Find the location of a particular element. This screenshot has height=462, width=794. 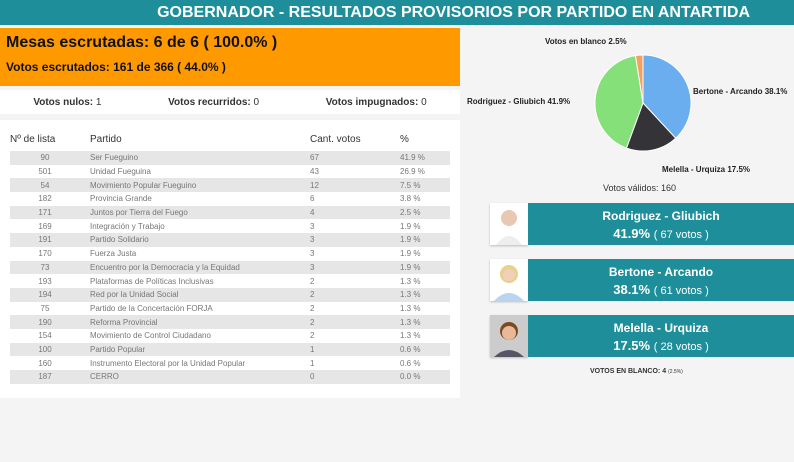

table-cell: Partido Popular is located at coordinates (195, 349).